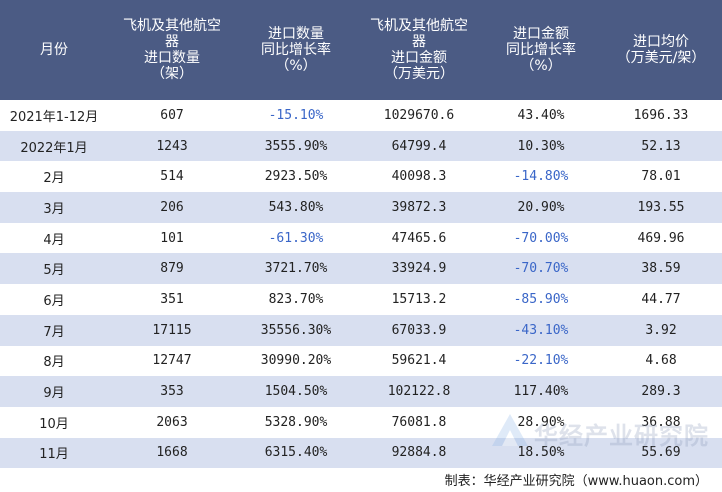 This screenshot has height=492, width=722. I want to click on month-cell: 4月, so click(54, 238).